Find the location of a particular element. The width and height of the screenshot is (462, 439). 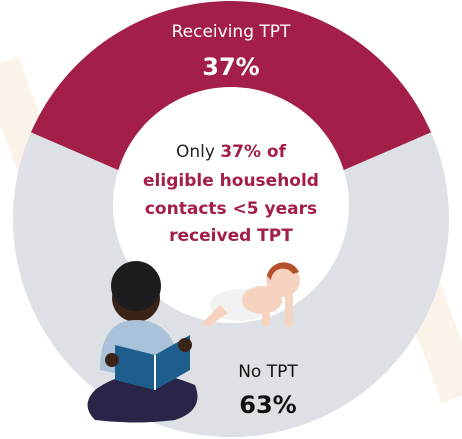

annotation: Only 37% of is located at coordinates (231, 152).